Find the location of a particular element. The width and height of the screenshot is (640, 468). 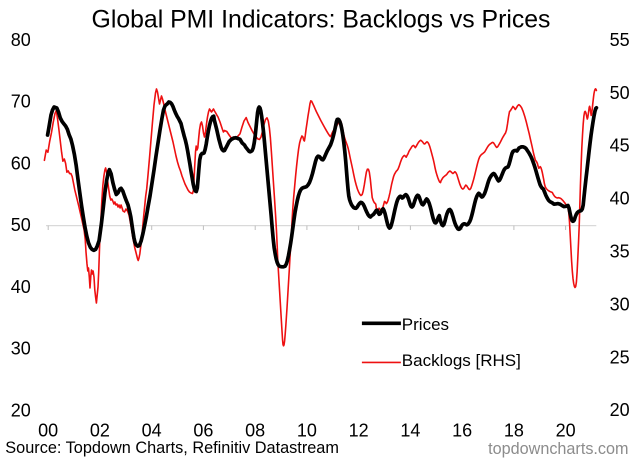

svg-text: 16 is located at coordinates (462, 431).